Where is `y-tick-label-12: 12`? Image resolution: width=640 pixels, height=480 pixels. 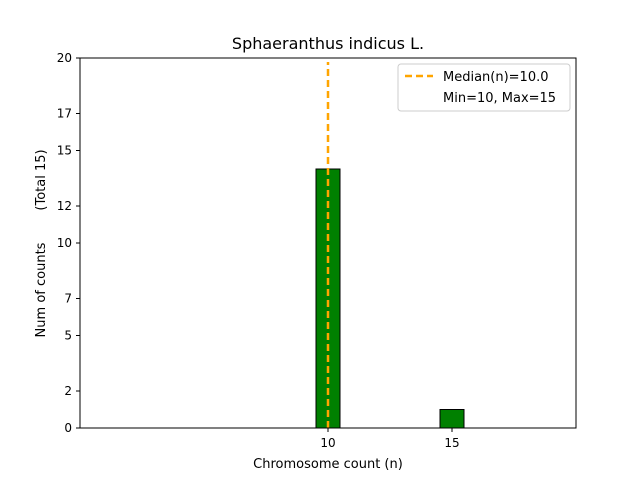 y-tick-label-12: 12 is located at coordinates (64, 206).